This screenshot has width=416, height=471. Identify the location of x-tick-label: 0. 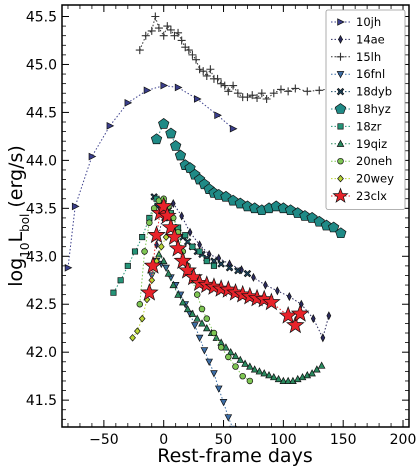
(163, 440).